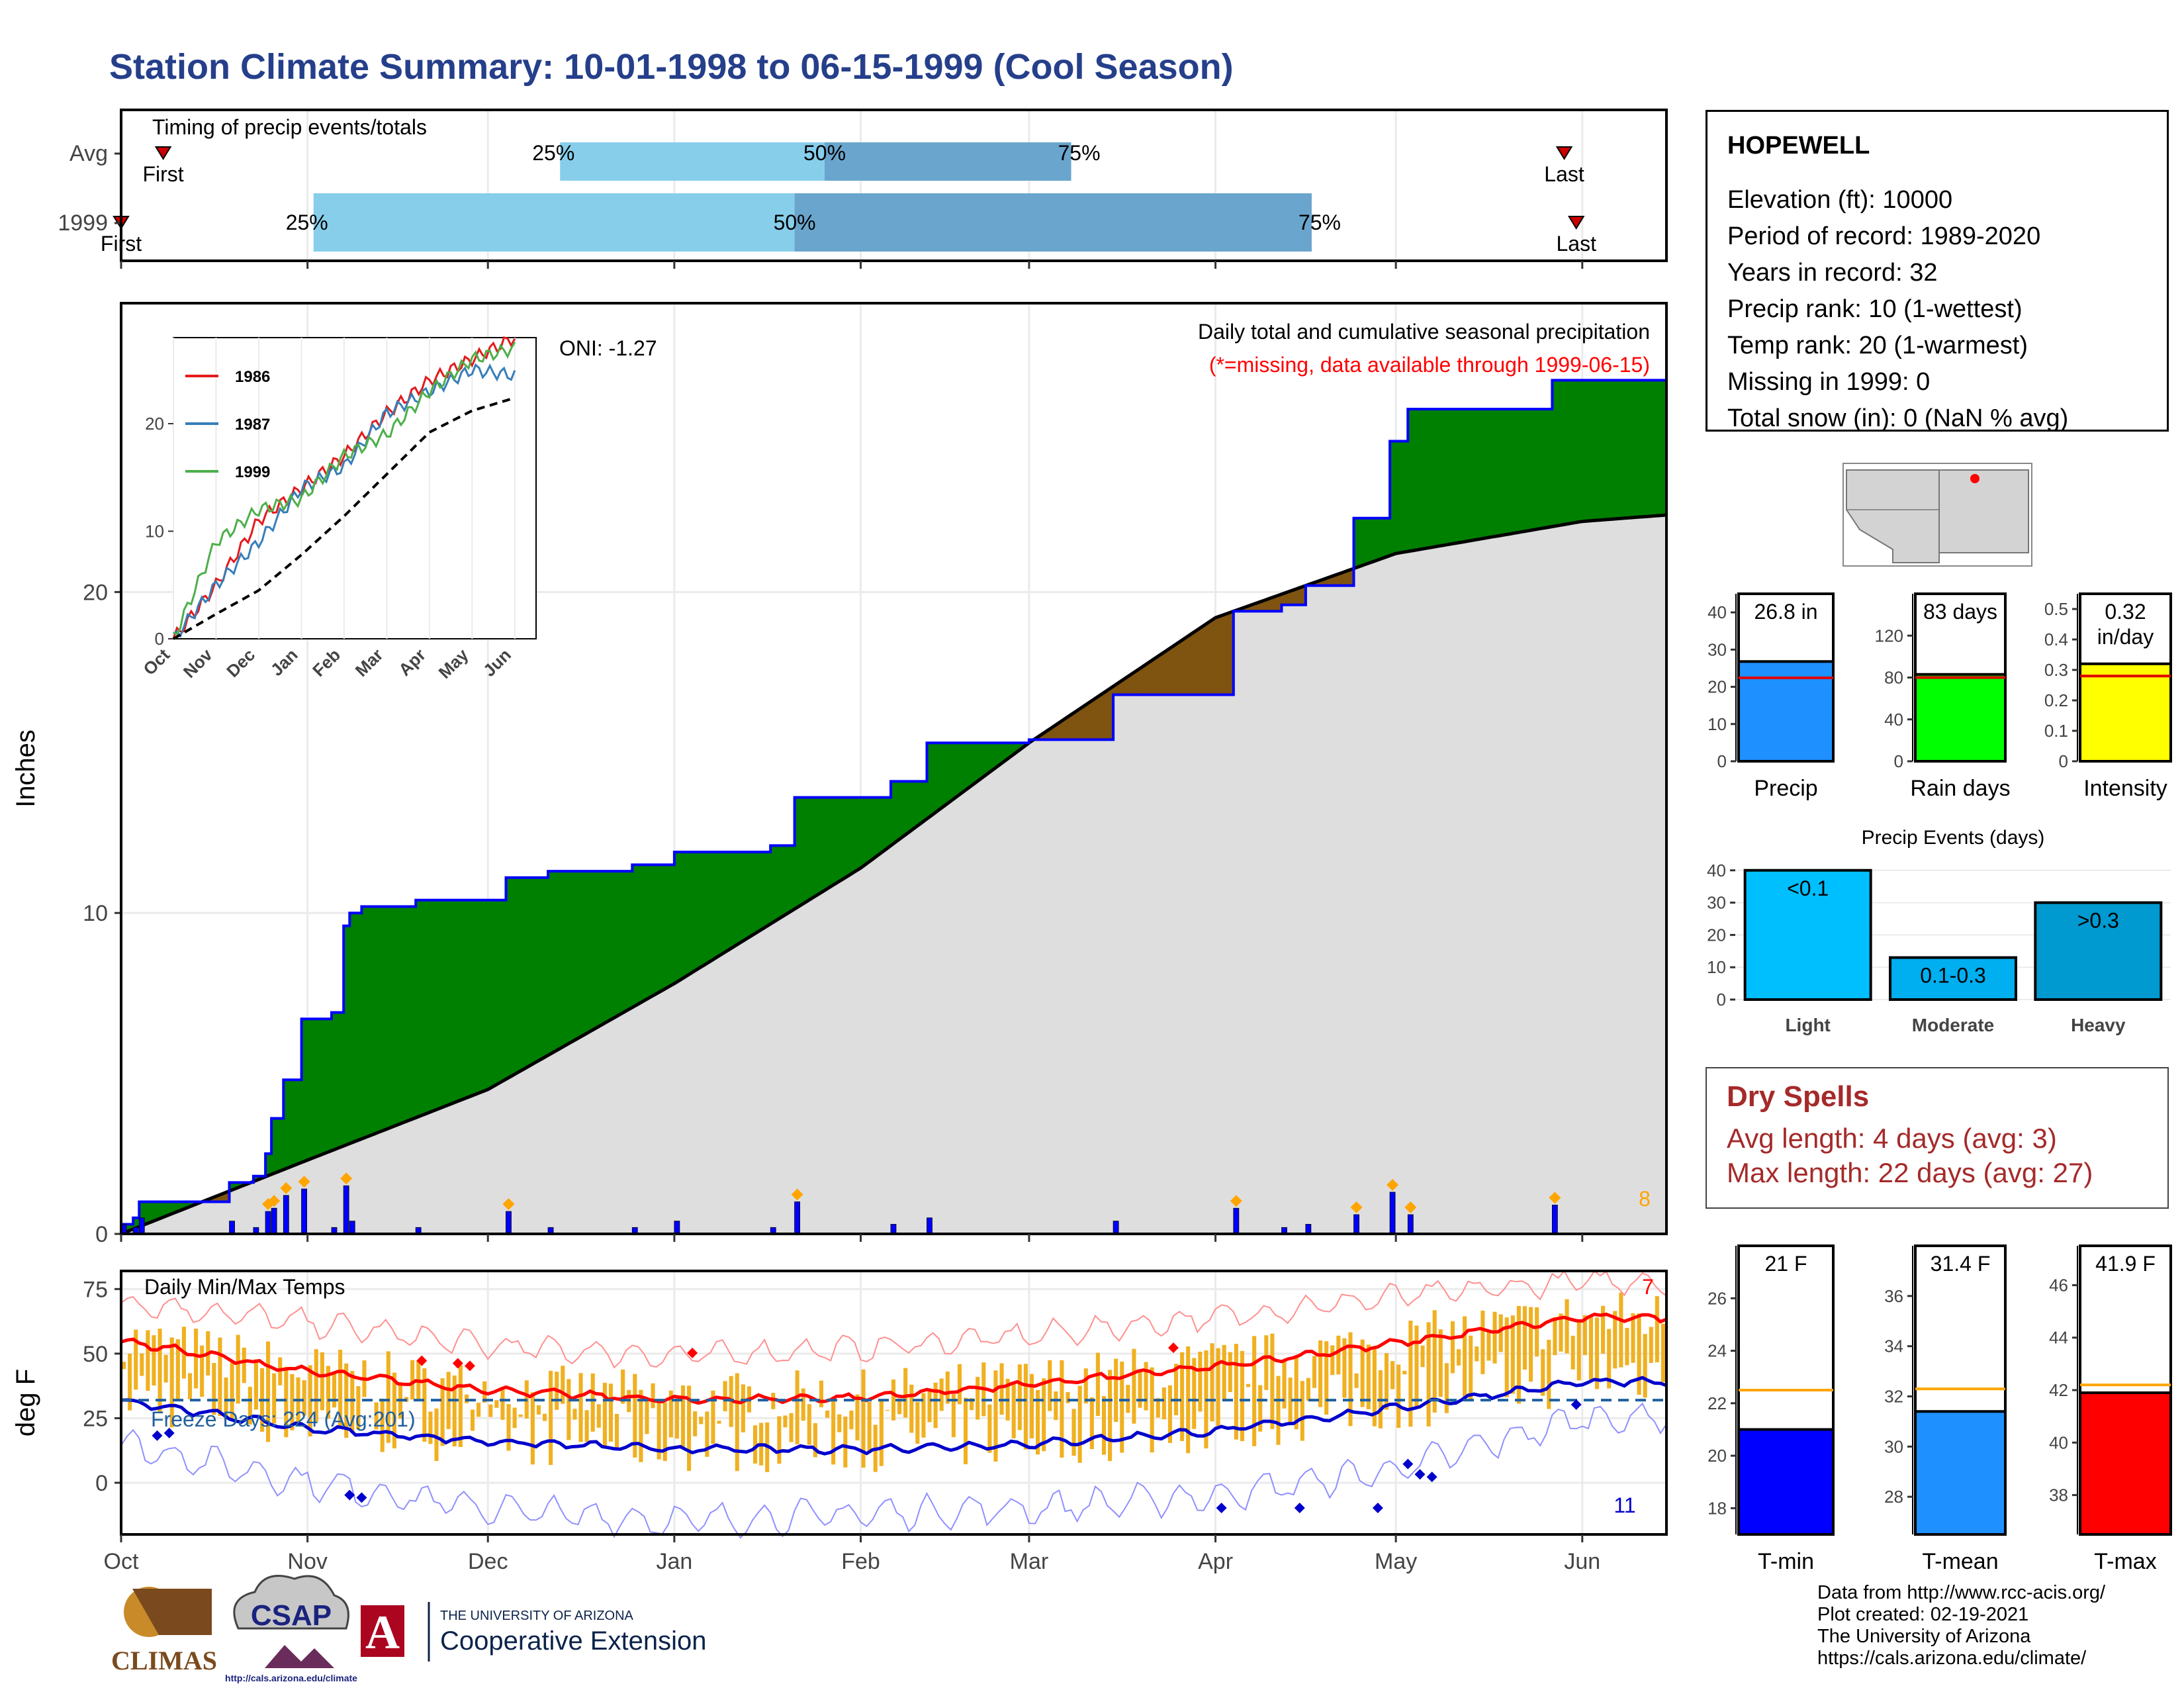  I want to click on temps-ytick-label: 50, so click(95, 1354).